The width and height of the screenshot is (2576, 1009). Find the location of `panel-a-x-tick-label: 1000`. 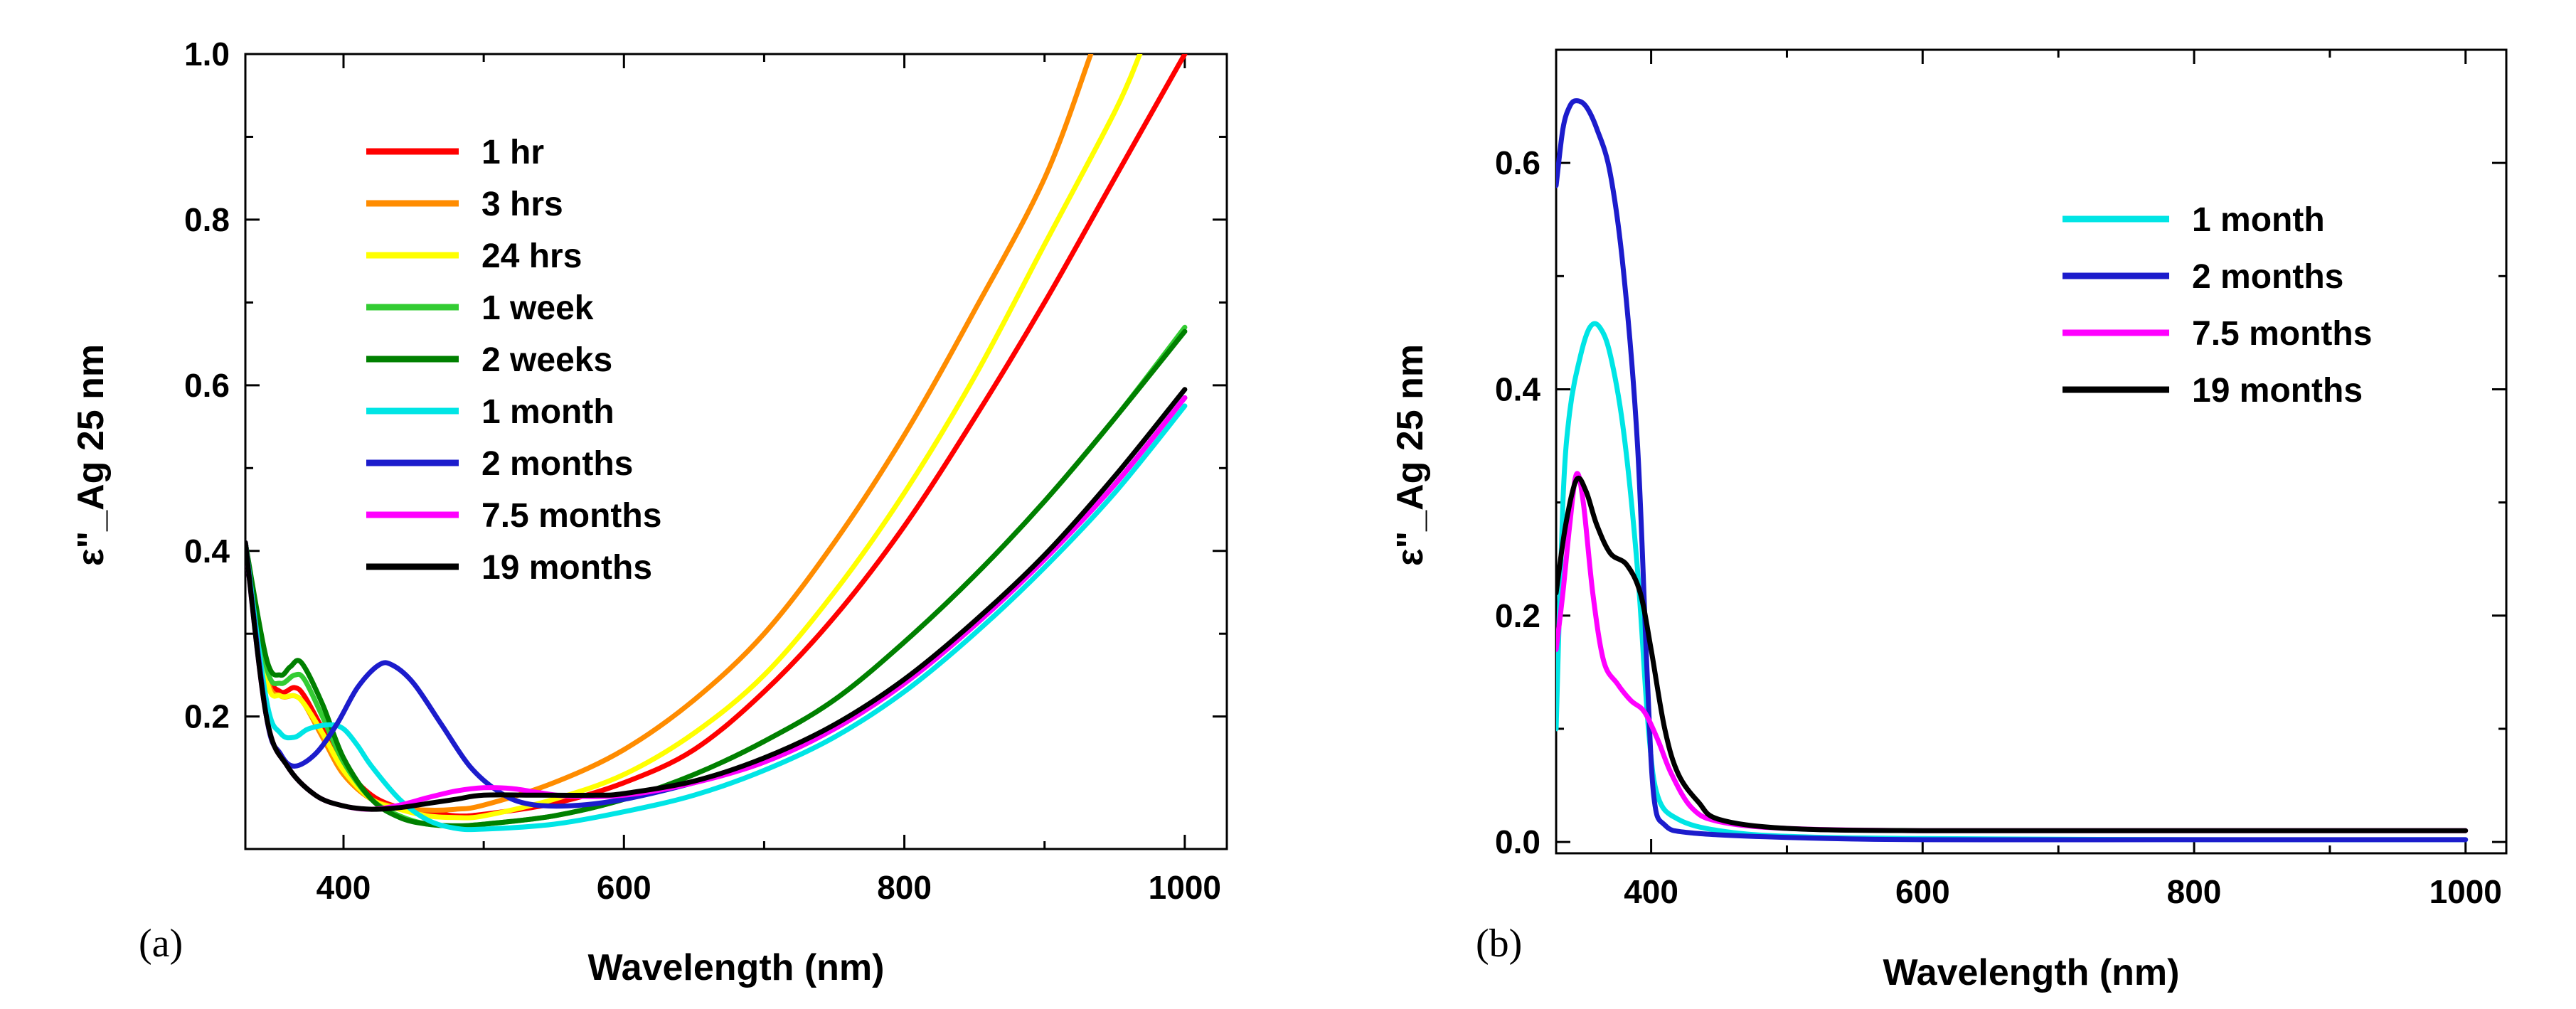

panel-a-x-tick-label: 1000 is located at coordinates (1185, 888).